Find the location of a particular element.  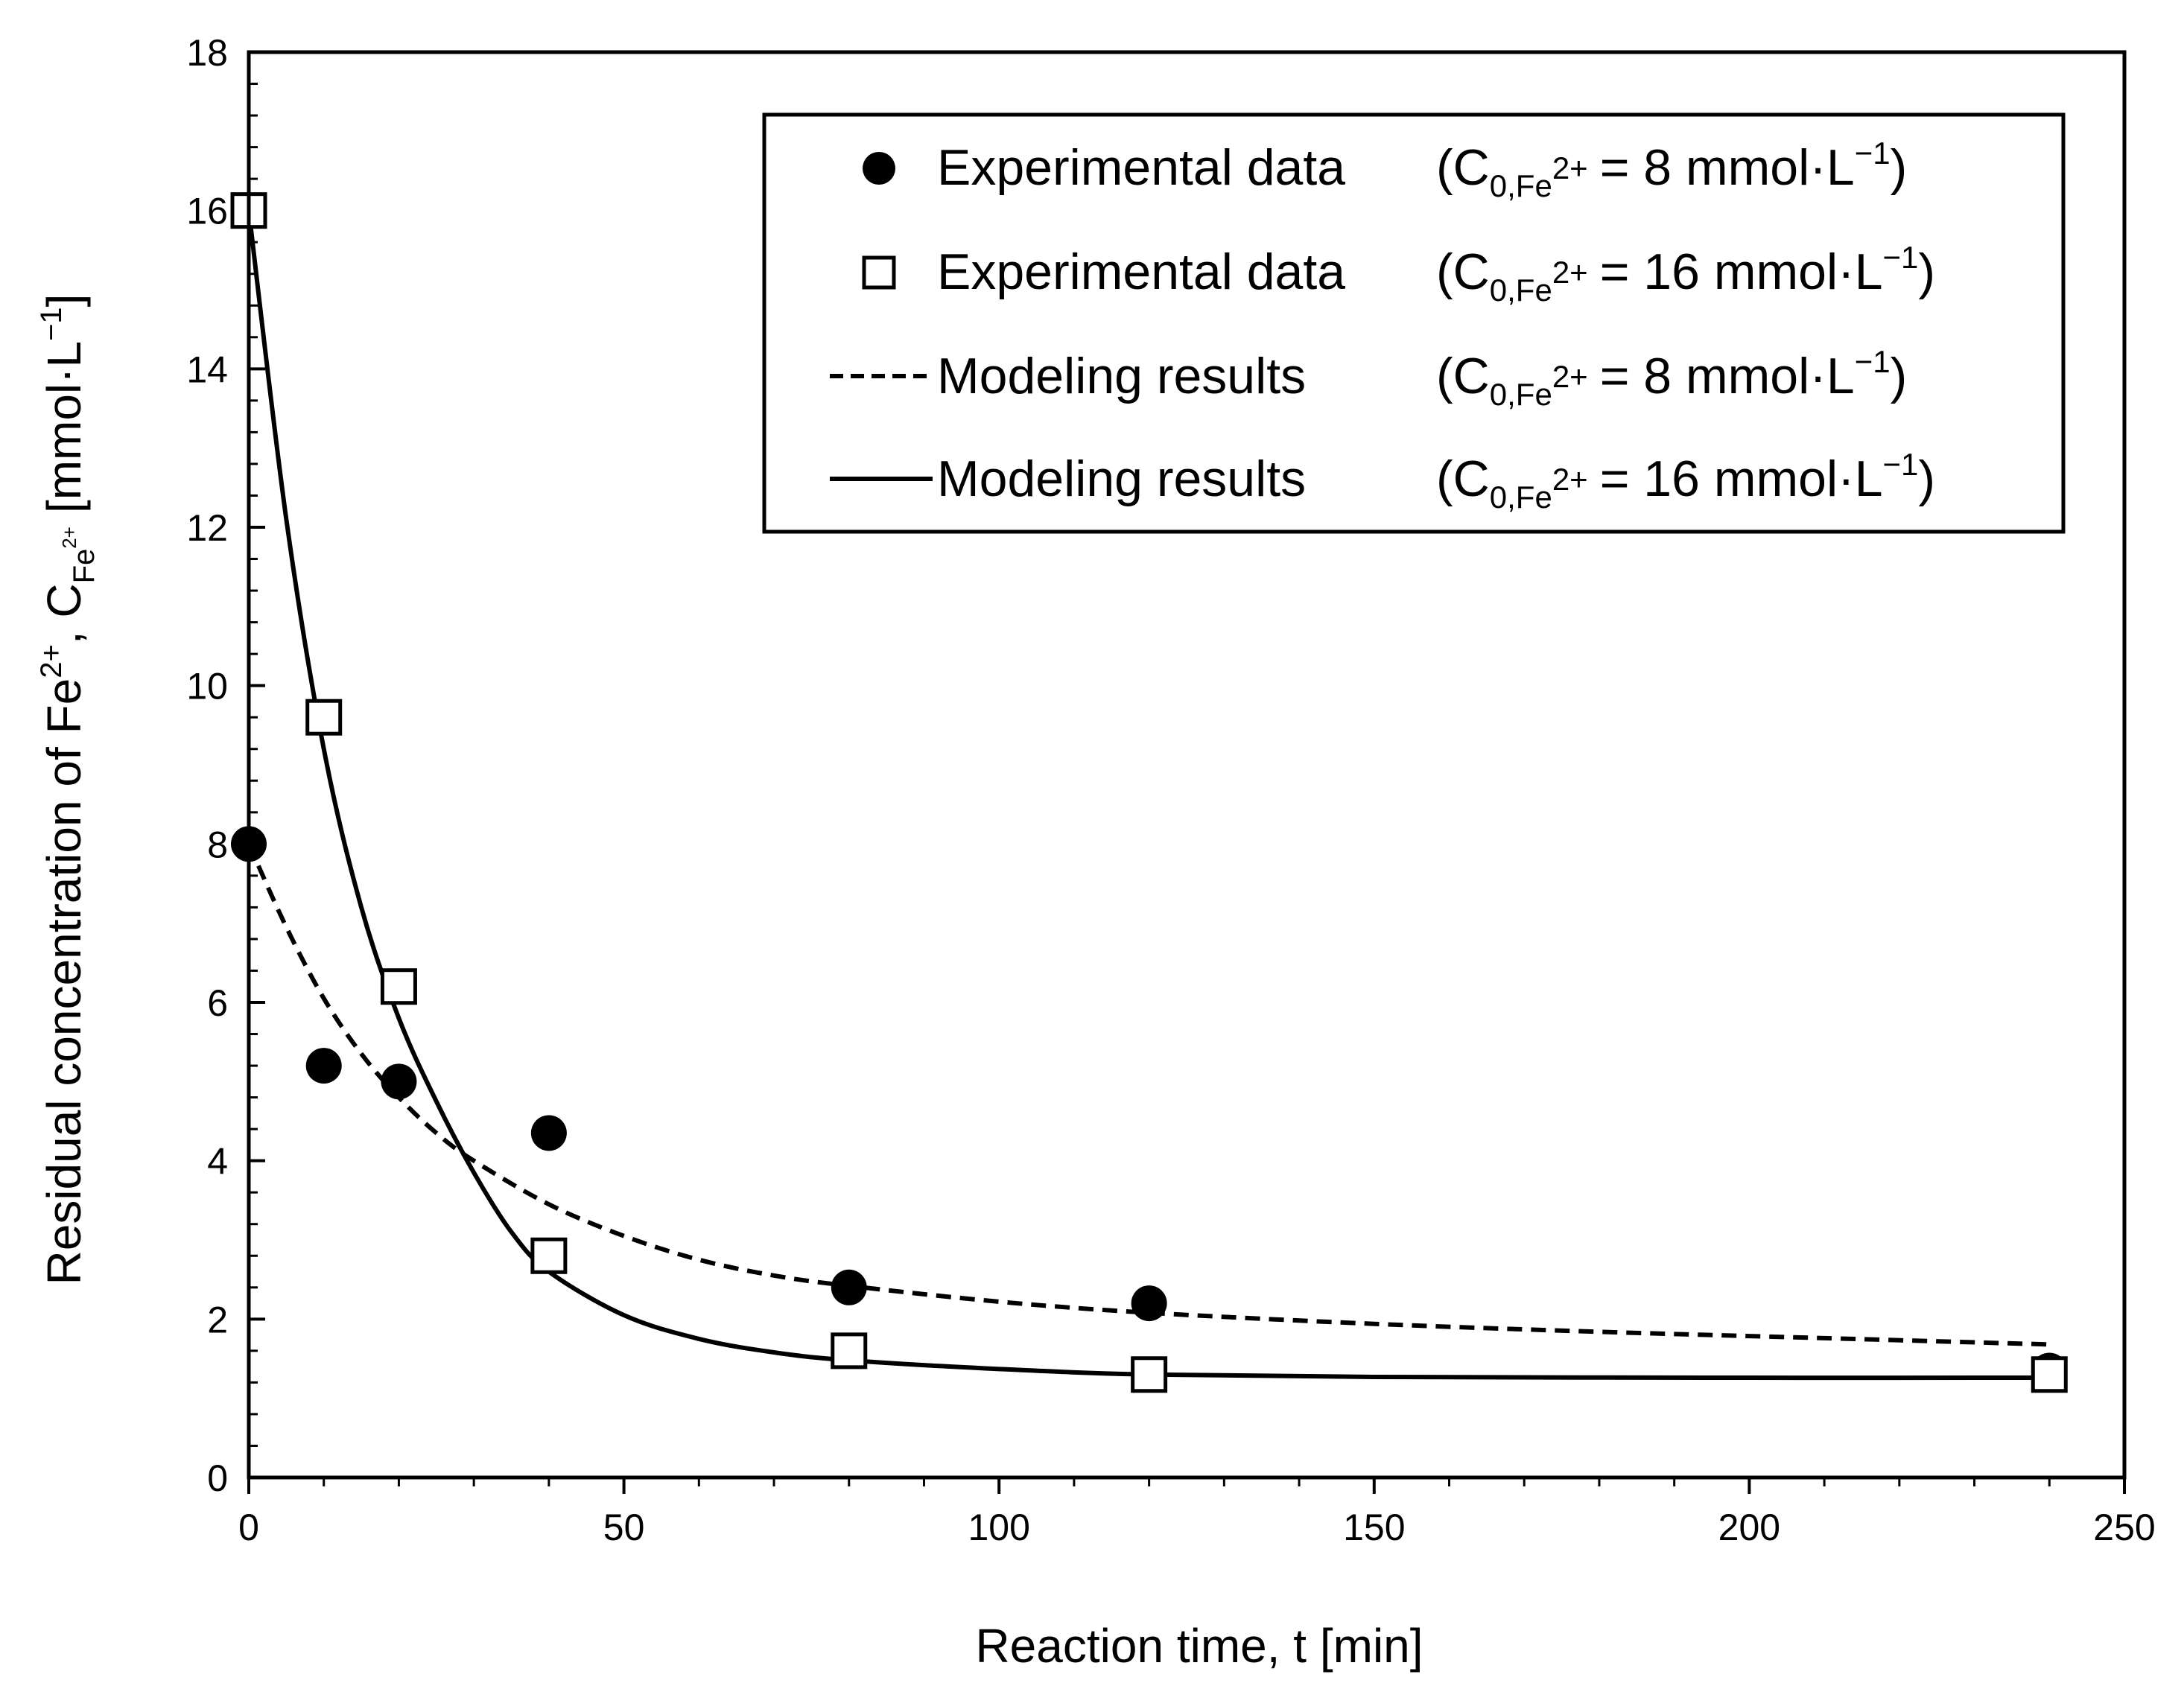

y-tick-label: 10 is located at coordinates (207, 686).